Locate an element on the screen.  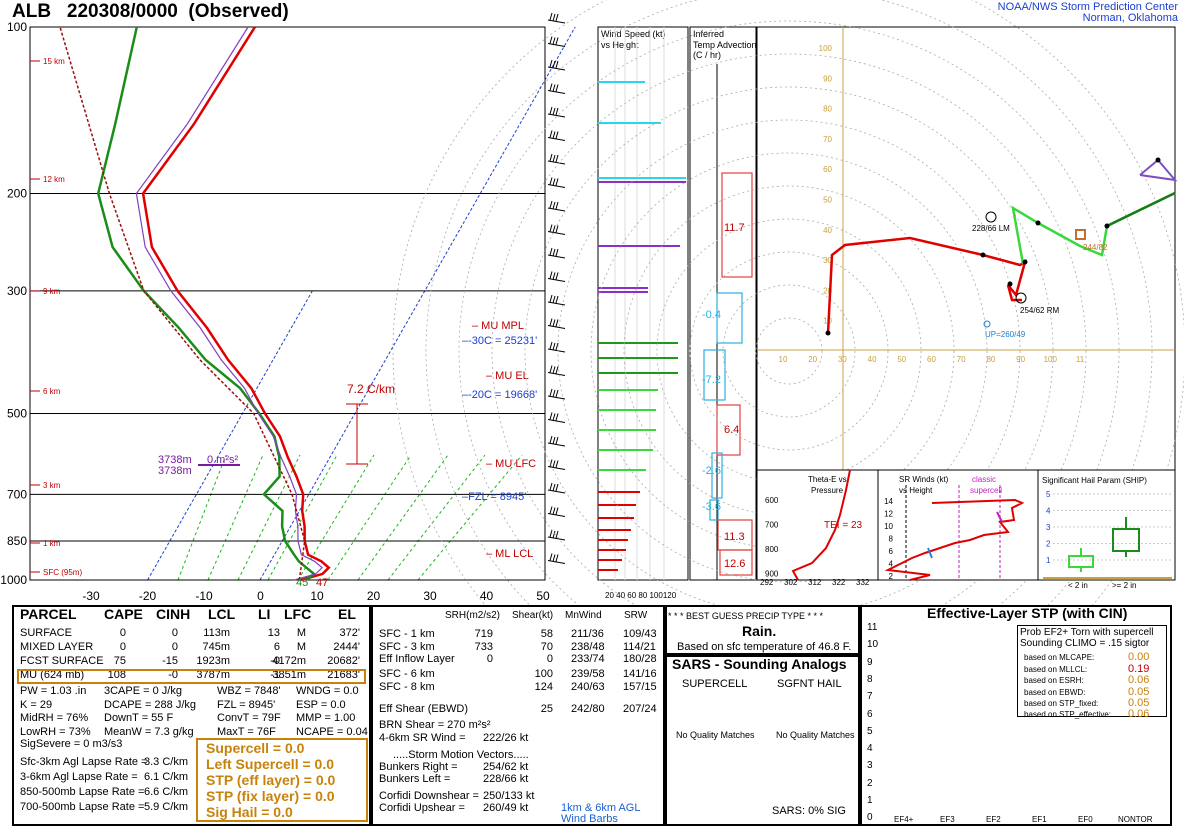
stp-y-tick: 2 is located at coordinates (870, 783).